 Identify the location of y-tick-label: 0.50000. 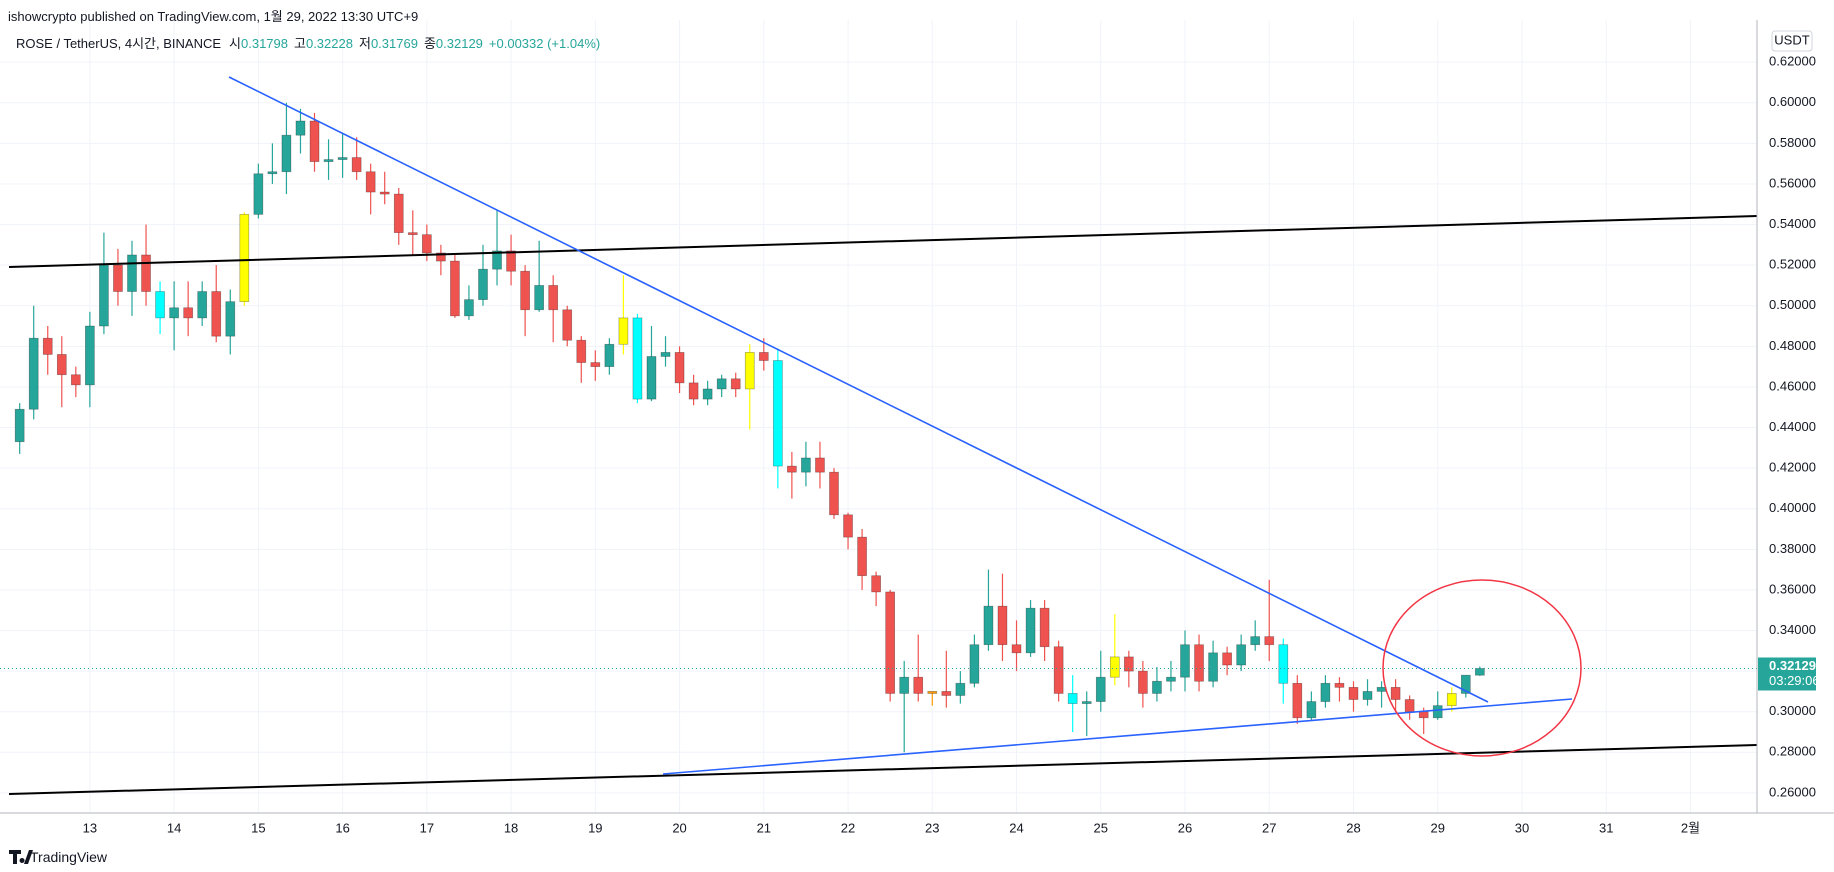
(1792, 304).